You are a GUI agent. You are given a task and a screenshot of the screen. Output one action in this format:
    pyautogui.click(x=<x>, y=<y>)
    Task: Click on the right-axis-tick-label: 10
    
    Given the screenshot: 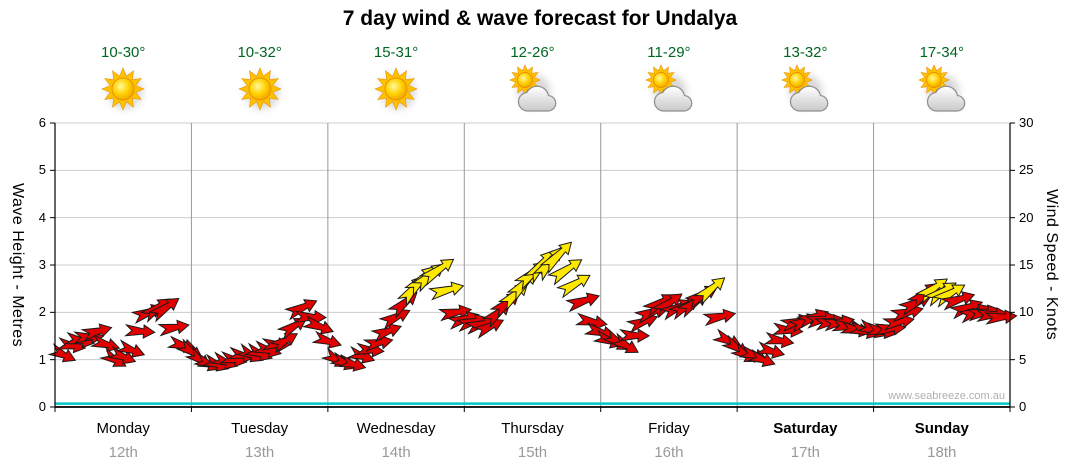 What is the action you would take?
    pyautogui.click(x=1026, y=312)
    